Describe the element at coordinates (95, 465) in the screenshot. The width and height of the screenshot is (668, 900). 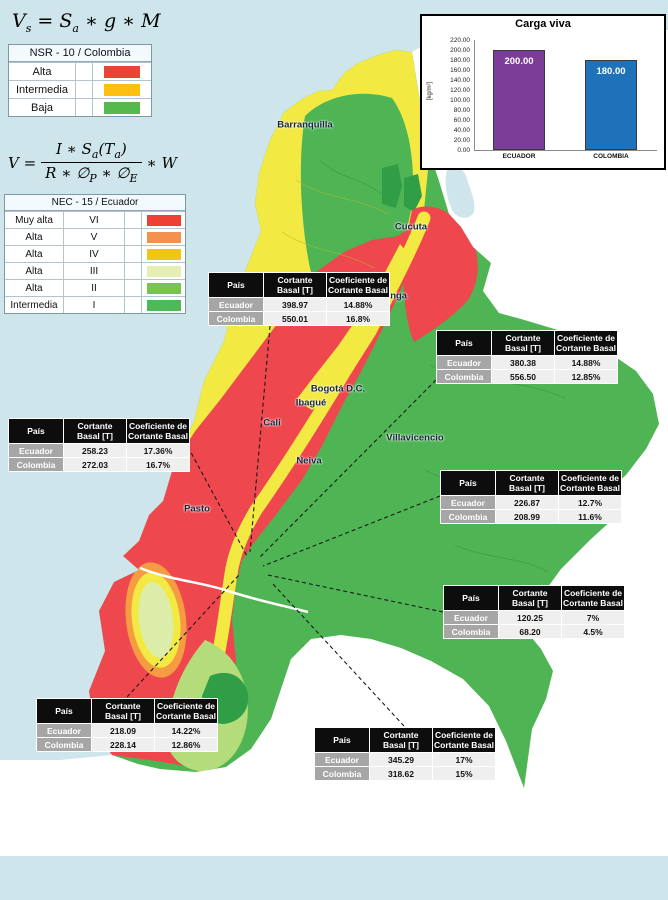
I see `basal-cell: 272.03` at that location.